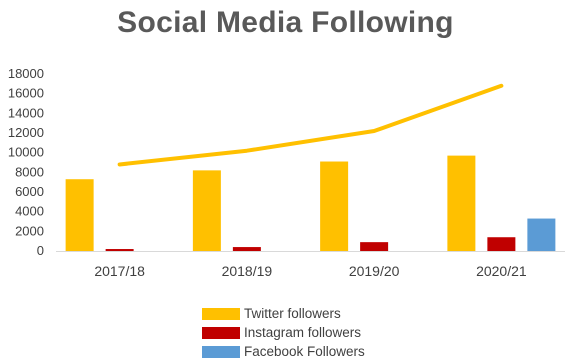 The image size is (571, 362). Describe the element at coordinates (29, 191) in the screenshot. I see `y-tick-label: 6000` at that location.